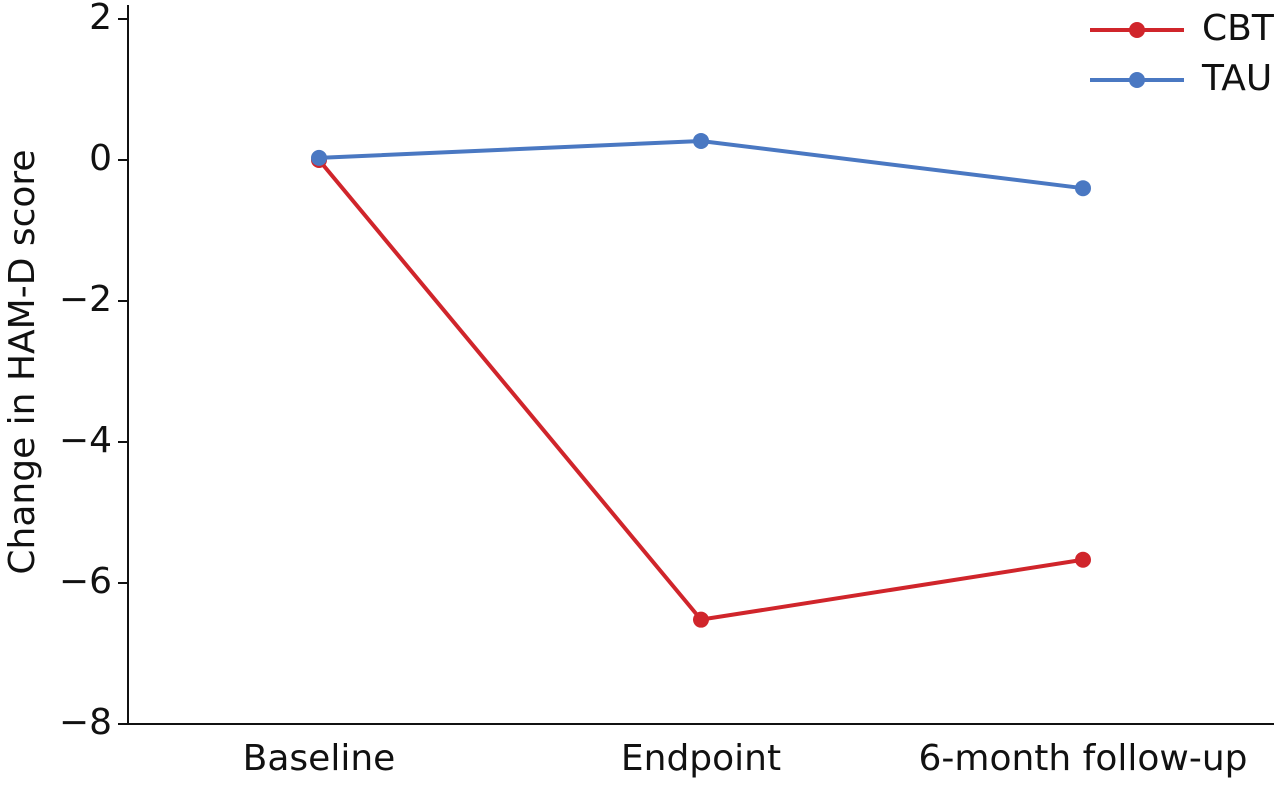 This screenshot has height=787, width=1280. I want to click on legend-label: TAU, so click(1236, 78).